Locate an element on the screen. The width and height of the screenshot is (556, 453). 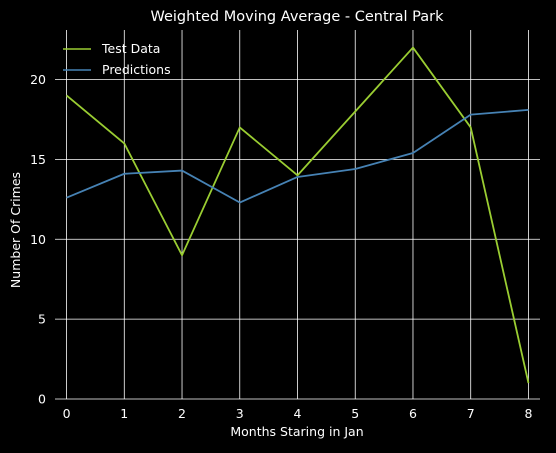
x-axis-title: Months Staring in Jan is located at coordinates (296, 431).